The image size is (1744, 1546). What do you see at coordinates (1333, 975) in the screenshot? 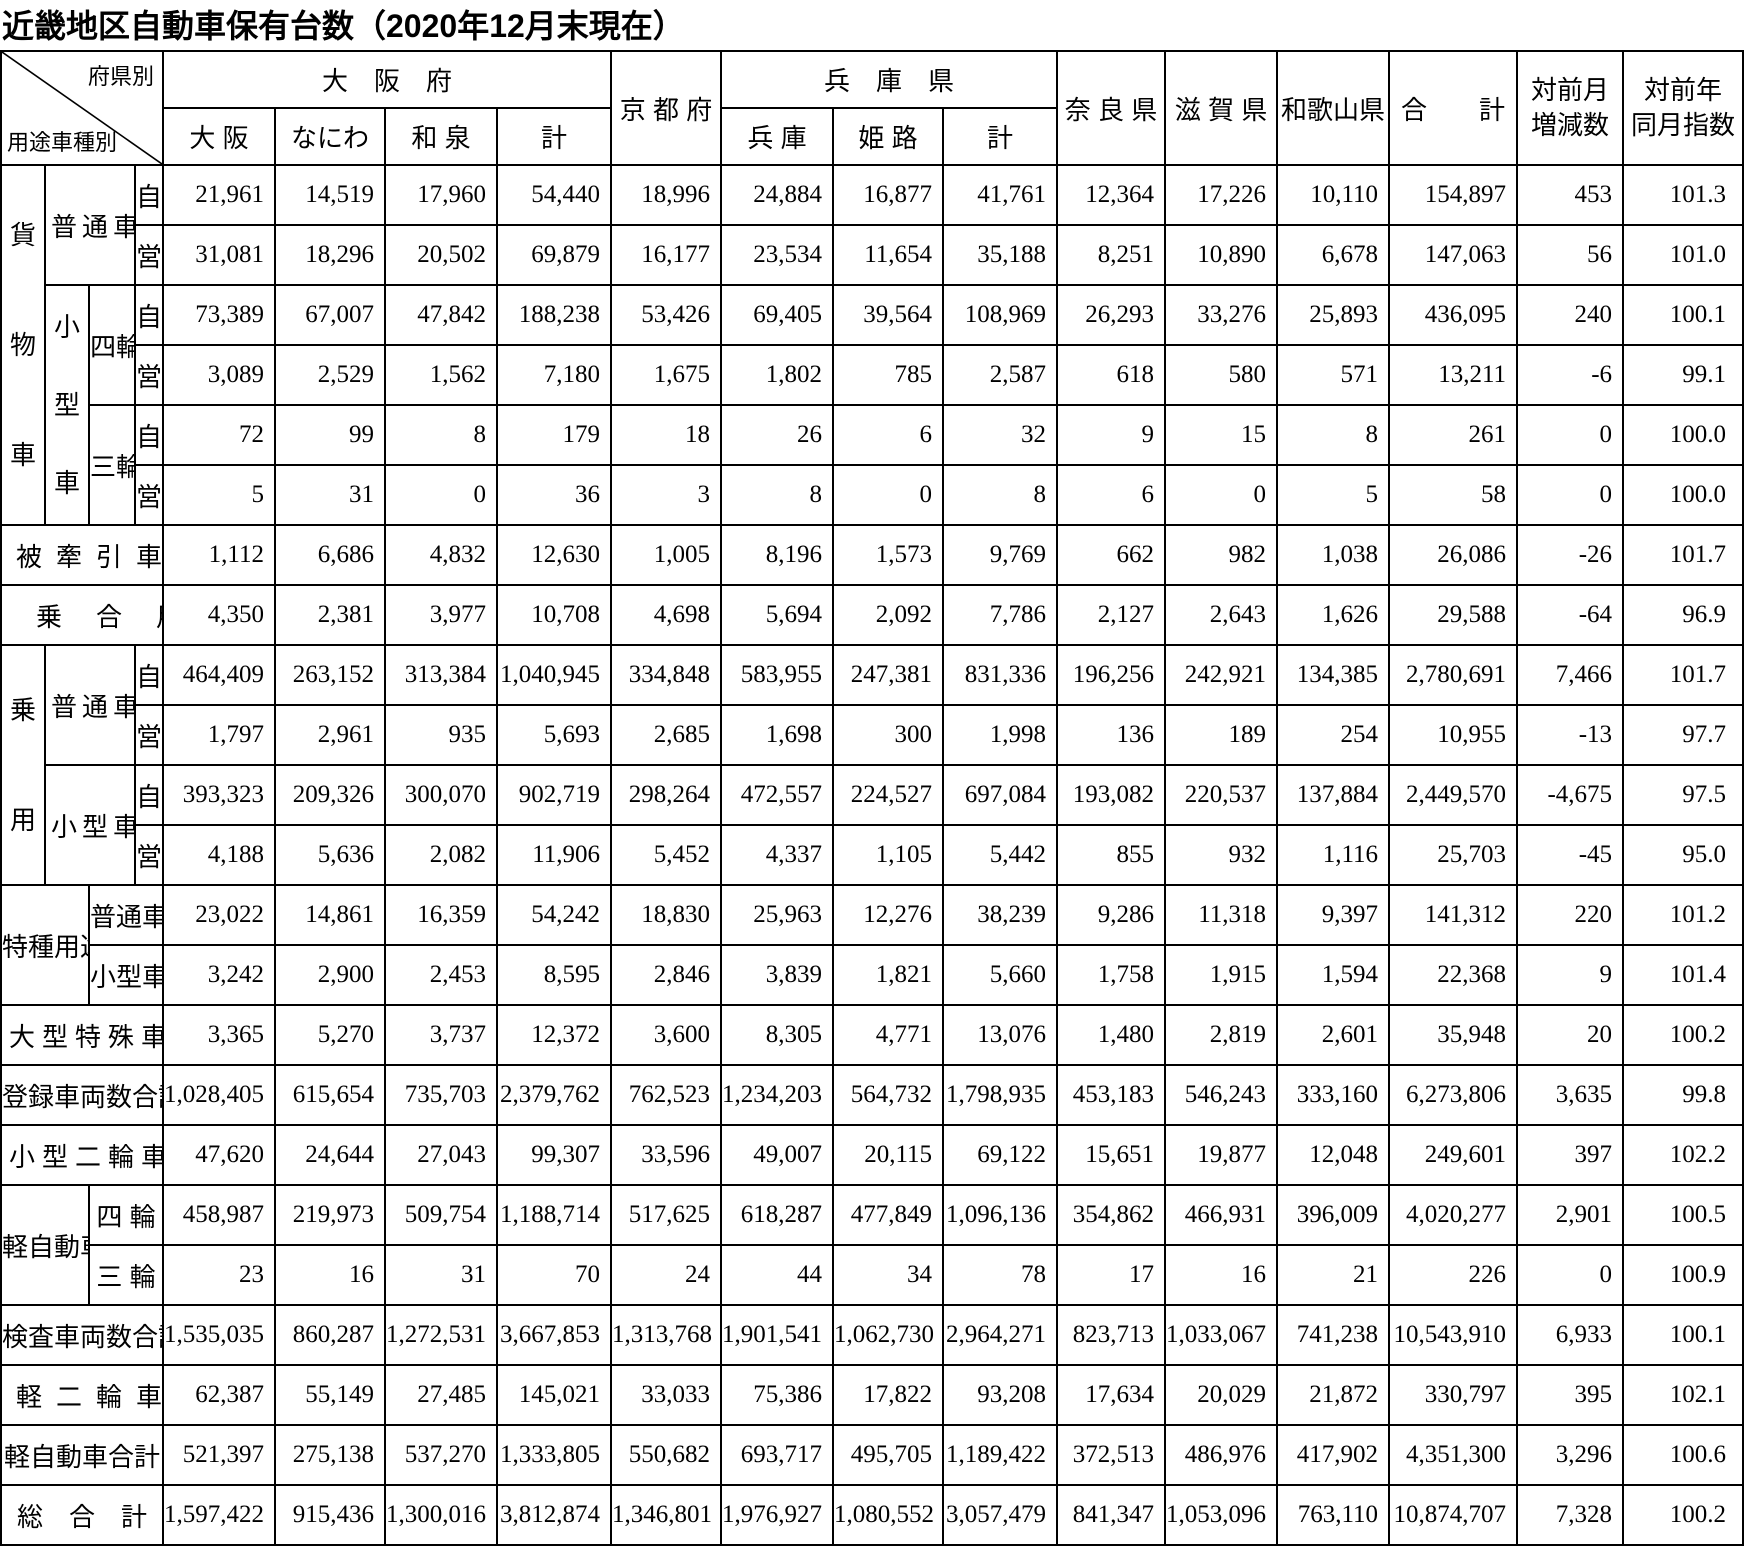
I see `value-cell: 1,594` at bounding box center [1333, 975].